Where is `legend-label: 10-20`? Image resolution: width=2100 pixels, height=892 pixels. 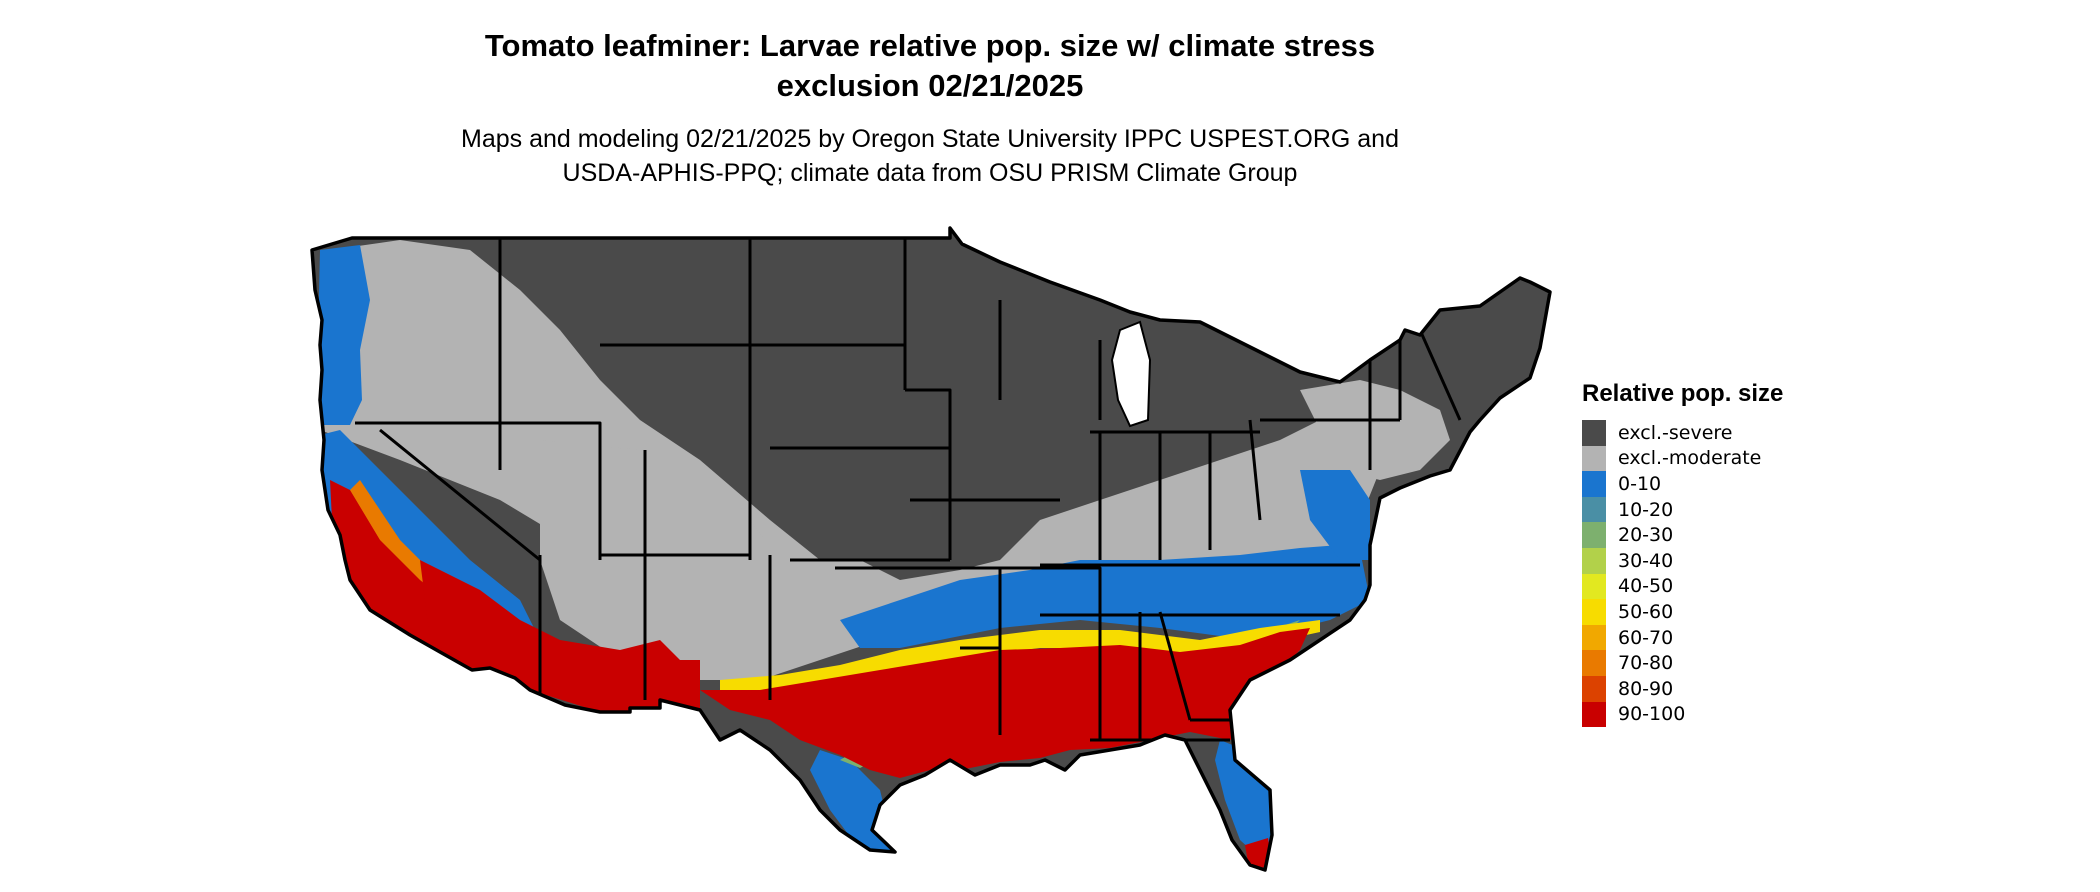
legend-label: 10-20 is located at coordinates (1646, 509).